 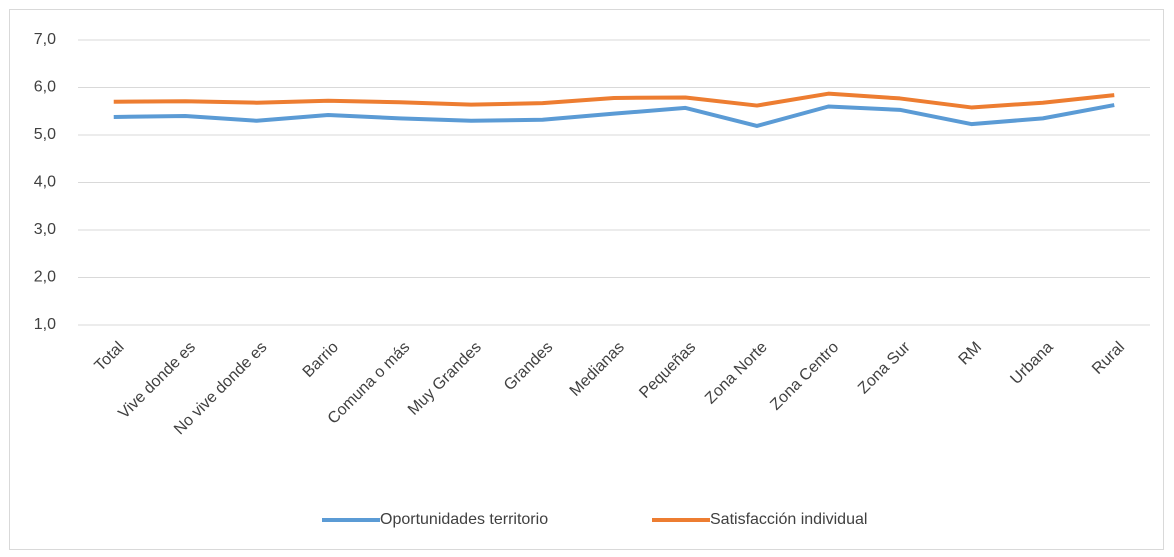 What do you see at coordinates (45, 134) in the screenshot?
I see `y-tick-label: 5,0` at bounding box center [45, 134].